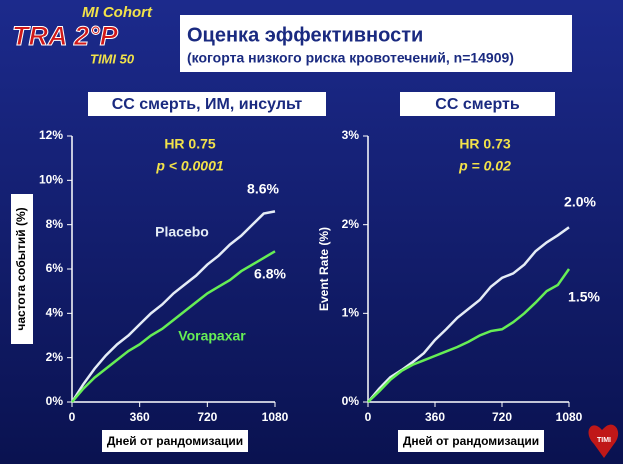 This screenshot has width=623, height=464. What do you see at coordinates (351, 135) in the screenshot?
I see `y-tick-label: 3%` at bounding box center [351, 135].